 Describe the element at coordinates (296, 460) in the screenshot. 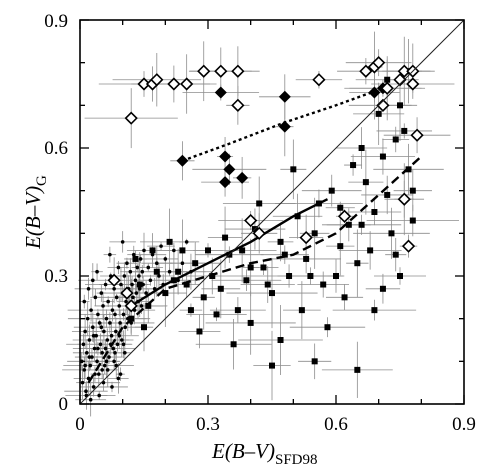

I see `x-axis-label-sub: SFD98` at that location.